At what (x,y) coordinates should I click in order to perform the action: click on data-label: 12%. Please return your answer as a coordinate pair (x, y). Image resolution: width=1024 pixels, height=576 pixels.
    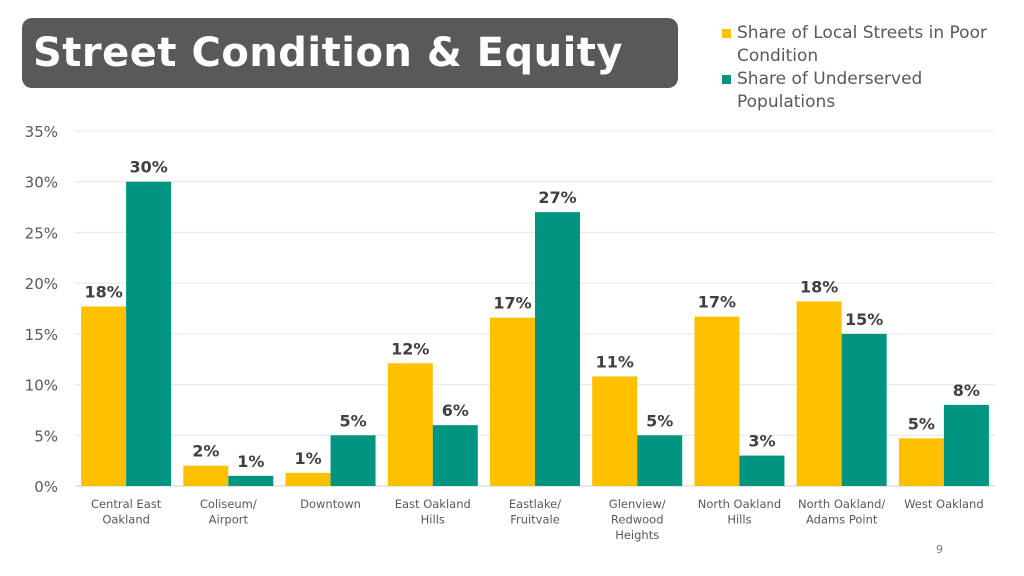
    Looking at the image, I should click on (410, 348).